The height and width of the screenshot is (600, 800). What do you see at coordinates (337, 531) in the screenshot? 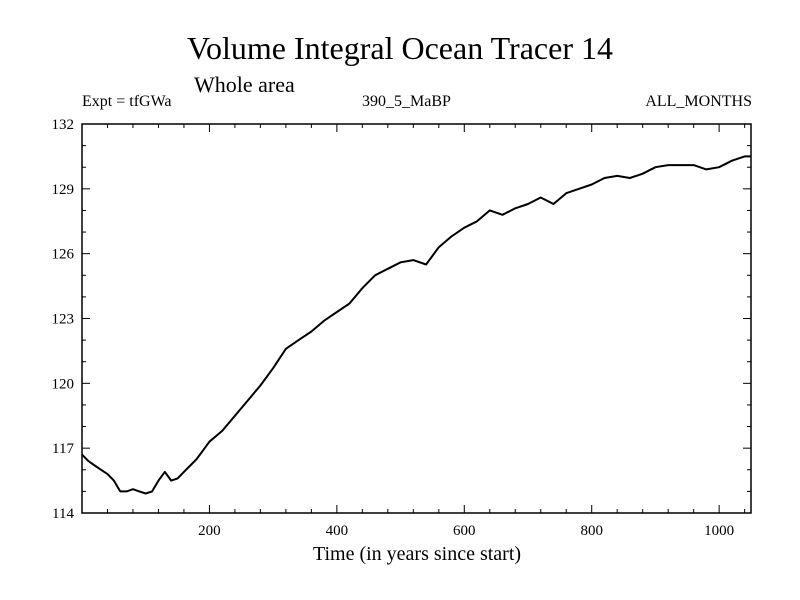
I see `x-tick-label: 400` at bounding box center [337, 531].